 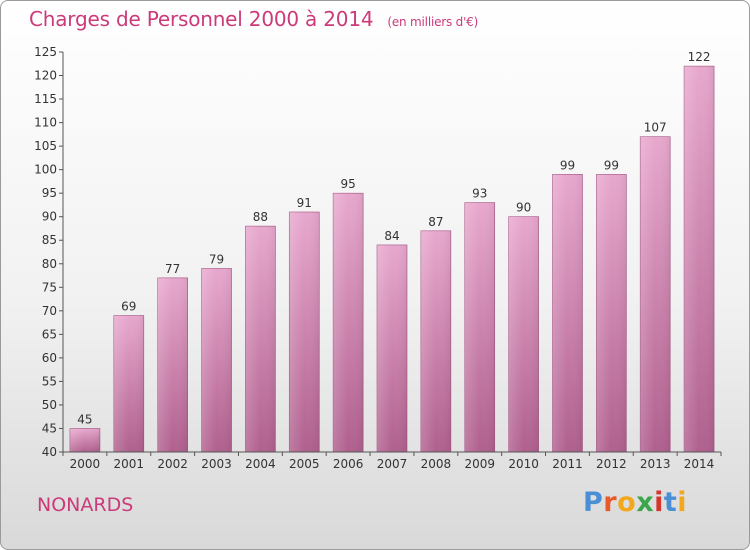 I want to click on brand-letter: P, so click(x=593, y=502).